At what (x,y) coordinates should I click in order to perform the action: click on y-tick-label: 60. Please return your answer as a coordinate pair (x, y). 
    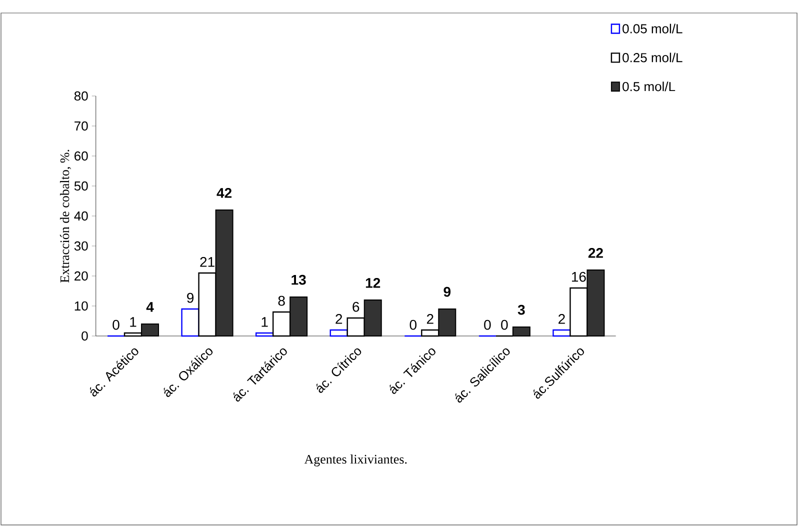
    Looking at the image, I should click on (81, 156).